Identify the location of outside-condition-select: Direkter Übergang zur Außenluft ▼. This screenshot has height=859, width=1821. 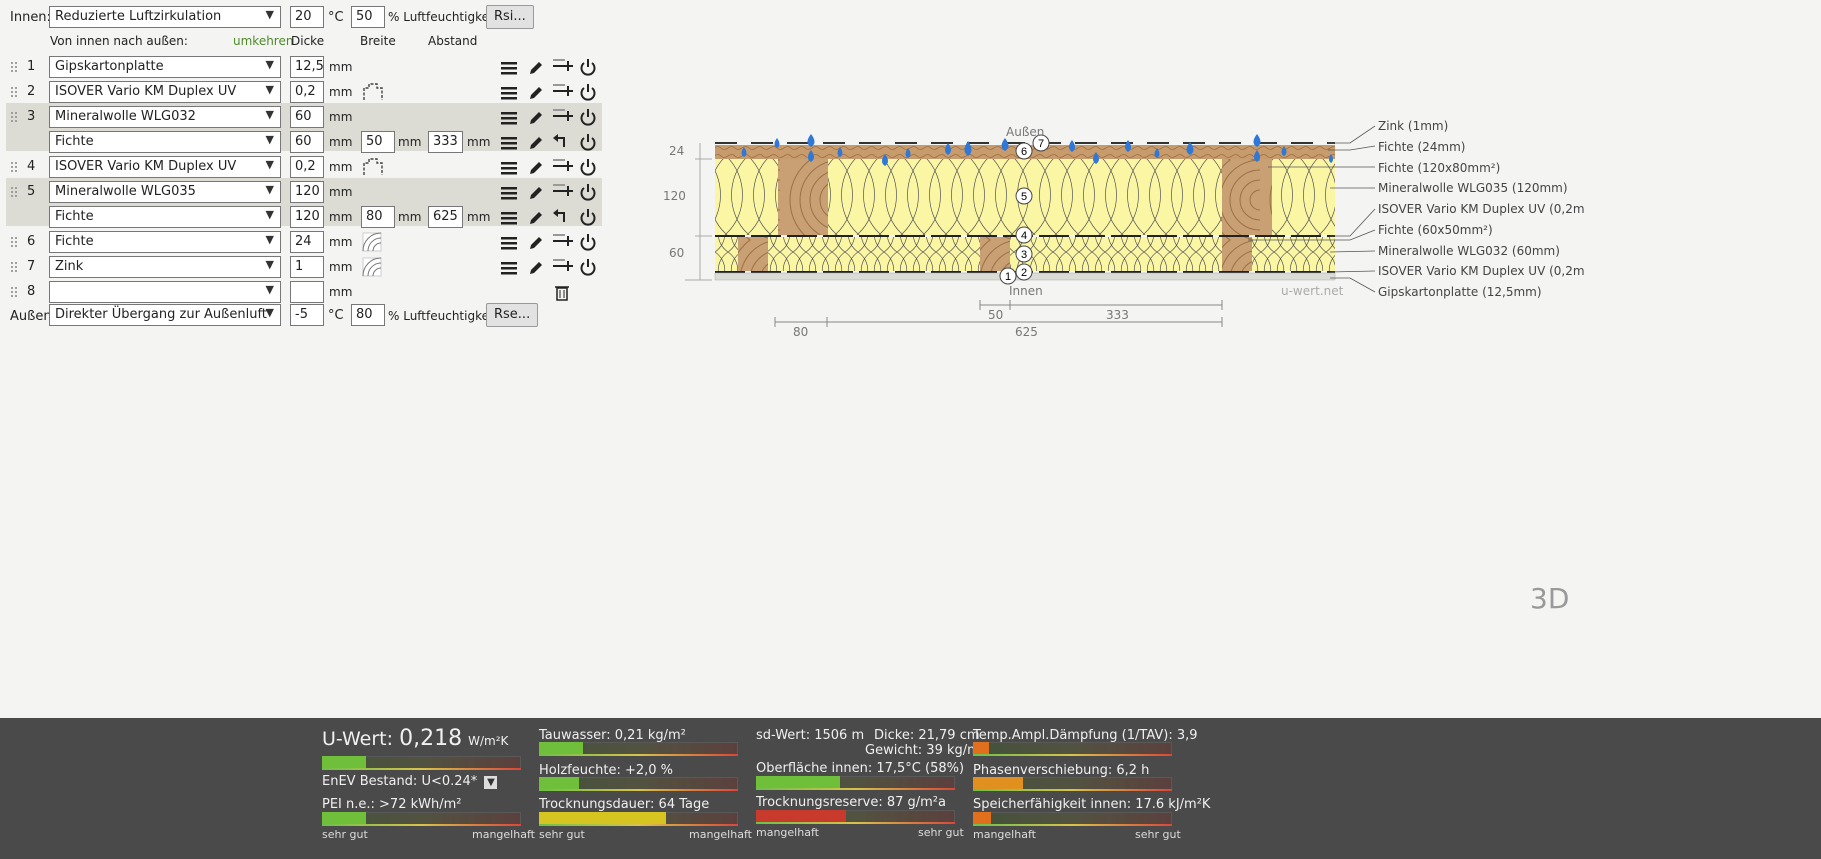
(165, 315).